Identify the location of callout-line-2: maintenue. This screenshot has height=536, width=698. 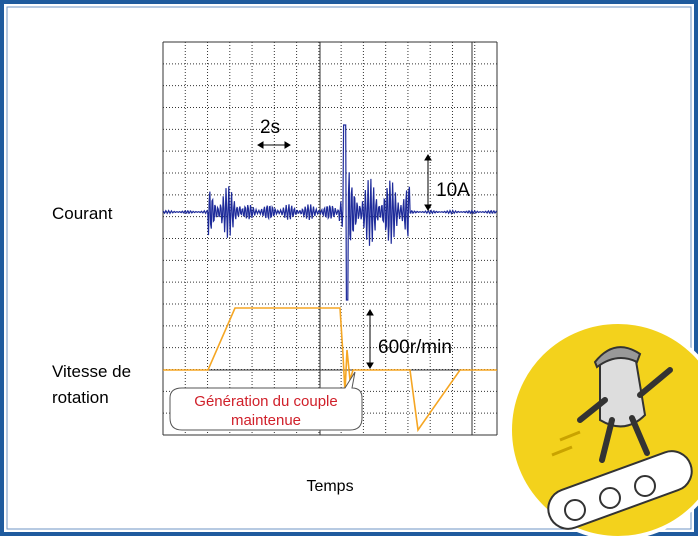
(266, 420).